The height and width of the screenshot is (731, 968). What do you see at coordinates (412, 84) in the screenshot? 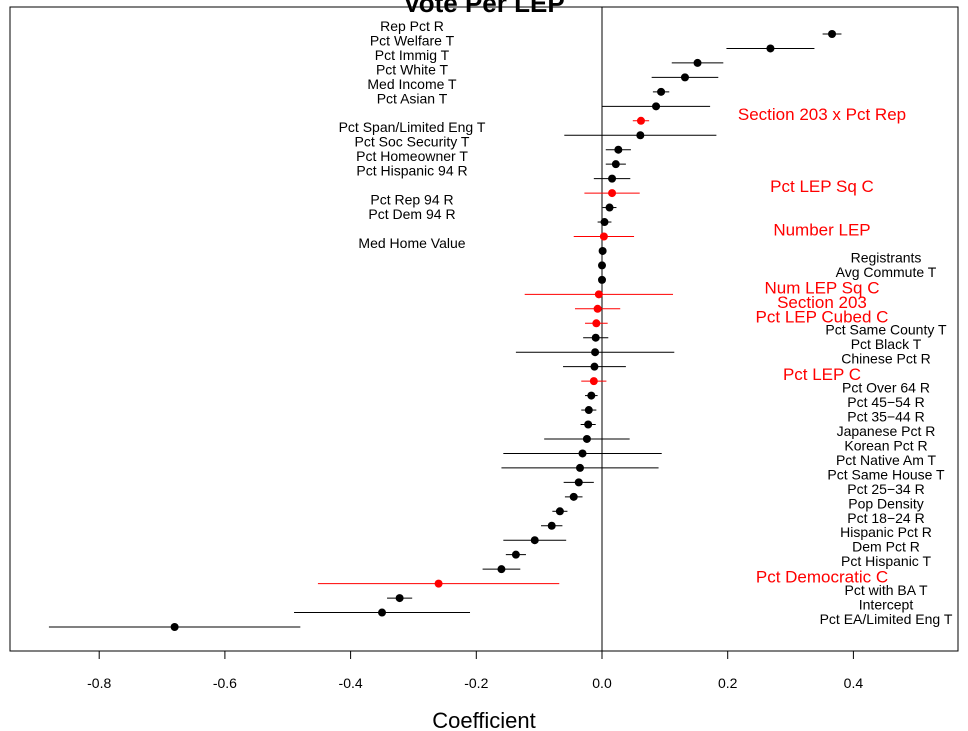
I see `coefficient-label: Med Income T` at bounding box center [412, 84].